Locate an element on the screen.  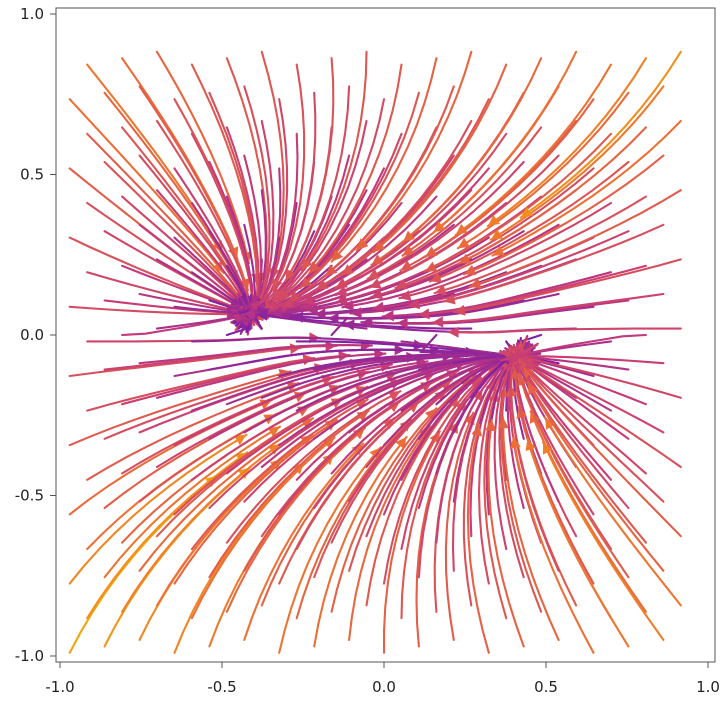
x-axis-ticks: -1.0 -0.5 0.0 0.5 1.0 is located at coordinates (382, 679).